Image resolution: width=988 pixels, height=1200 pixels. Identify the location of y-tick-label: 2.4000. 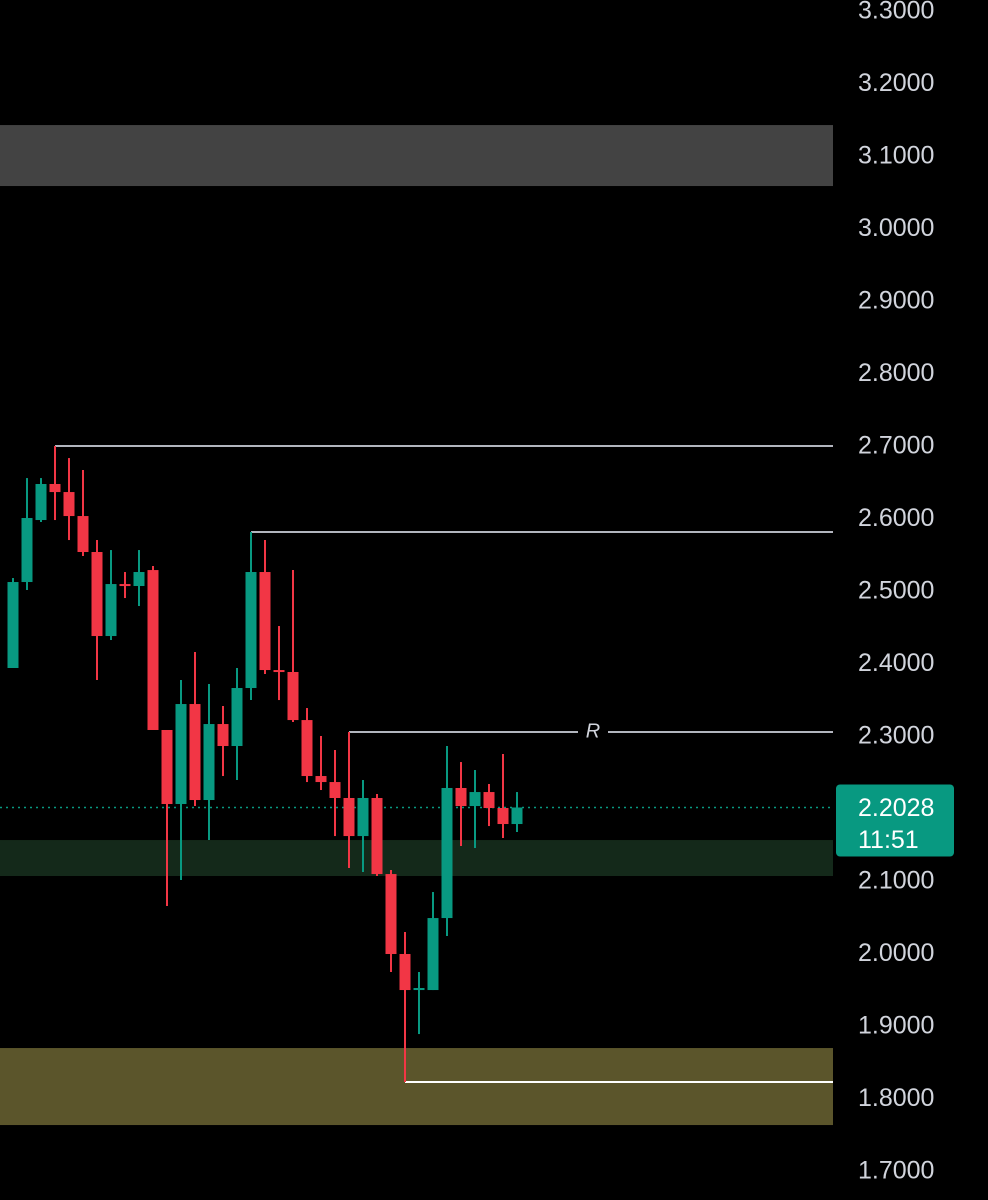
(896, 663).